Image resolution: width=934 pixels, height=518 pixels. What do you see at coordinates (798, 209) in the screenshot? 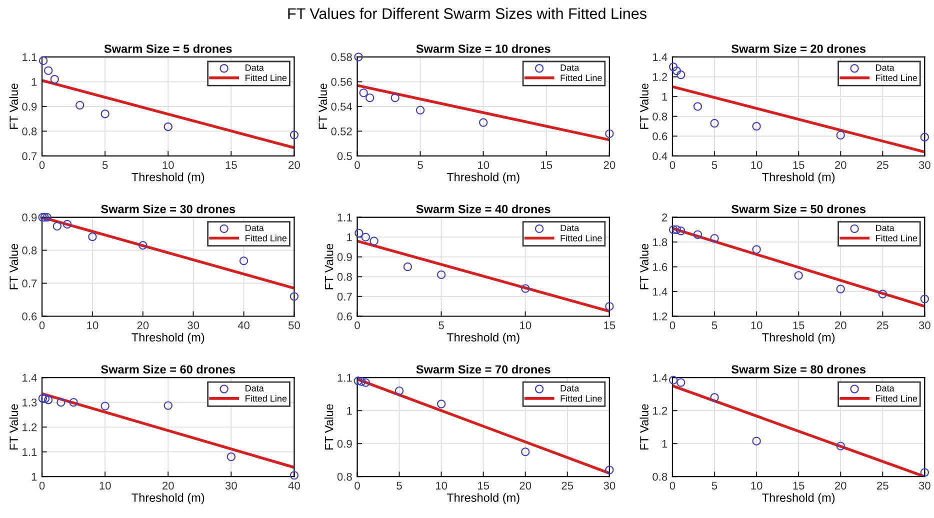
I see `chart-title: Swarm Size = 50 drones` at bounding box center [798, 209].